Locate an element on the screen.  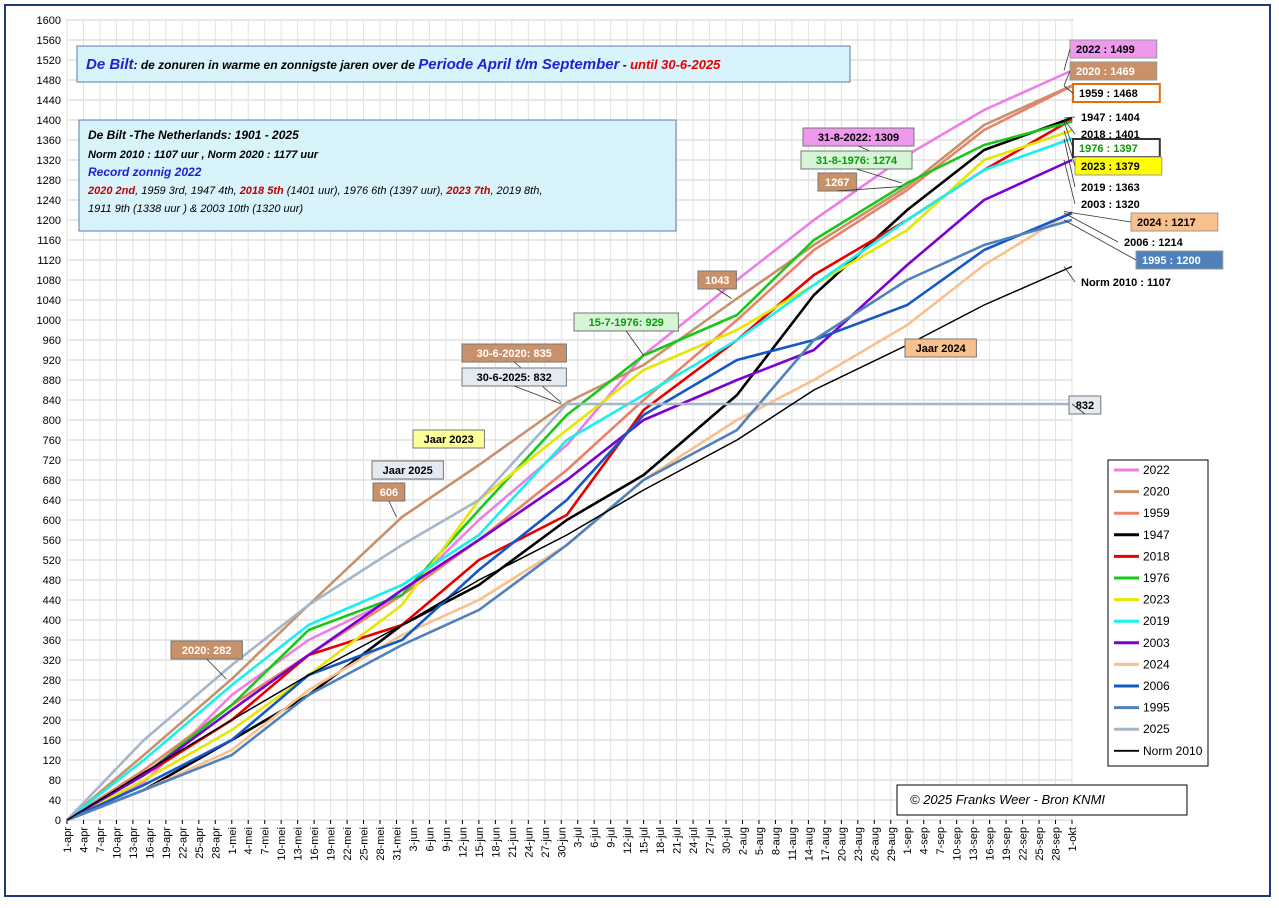
x-tick-label: 10-sep is located at coordinates (958, 844).